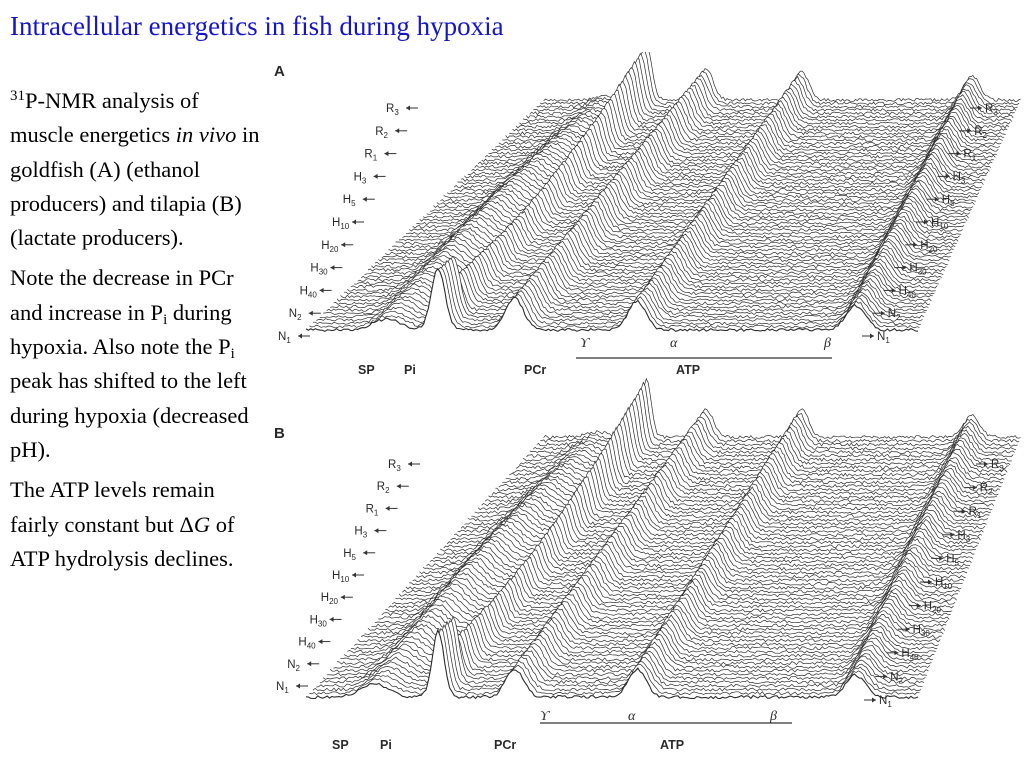  I want to click on state-label-r1-left: R1, so click(370, 156).